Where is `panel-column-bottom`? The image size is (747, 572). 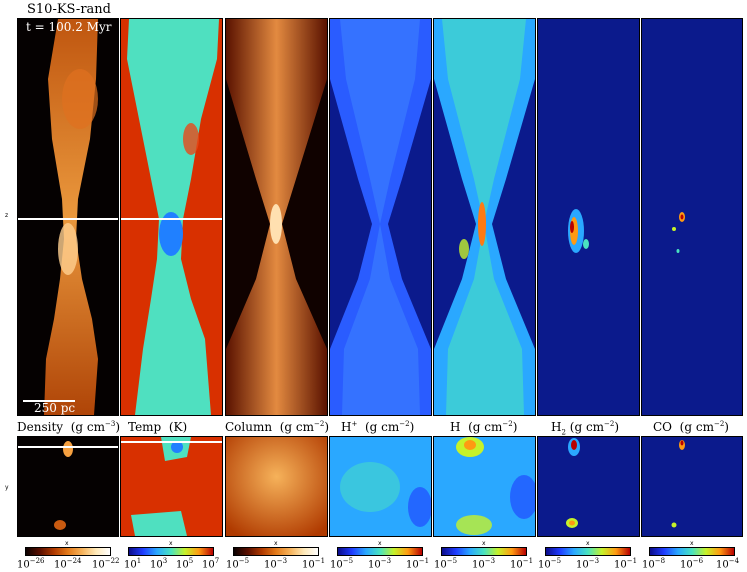 panel-column-bottom is located at coordinates (276, 486).